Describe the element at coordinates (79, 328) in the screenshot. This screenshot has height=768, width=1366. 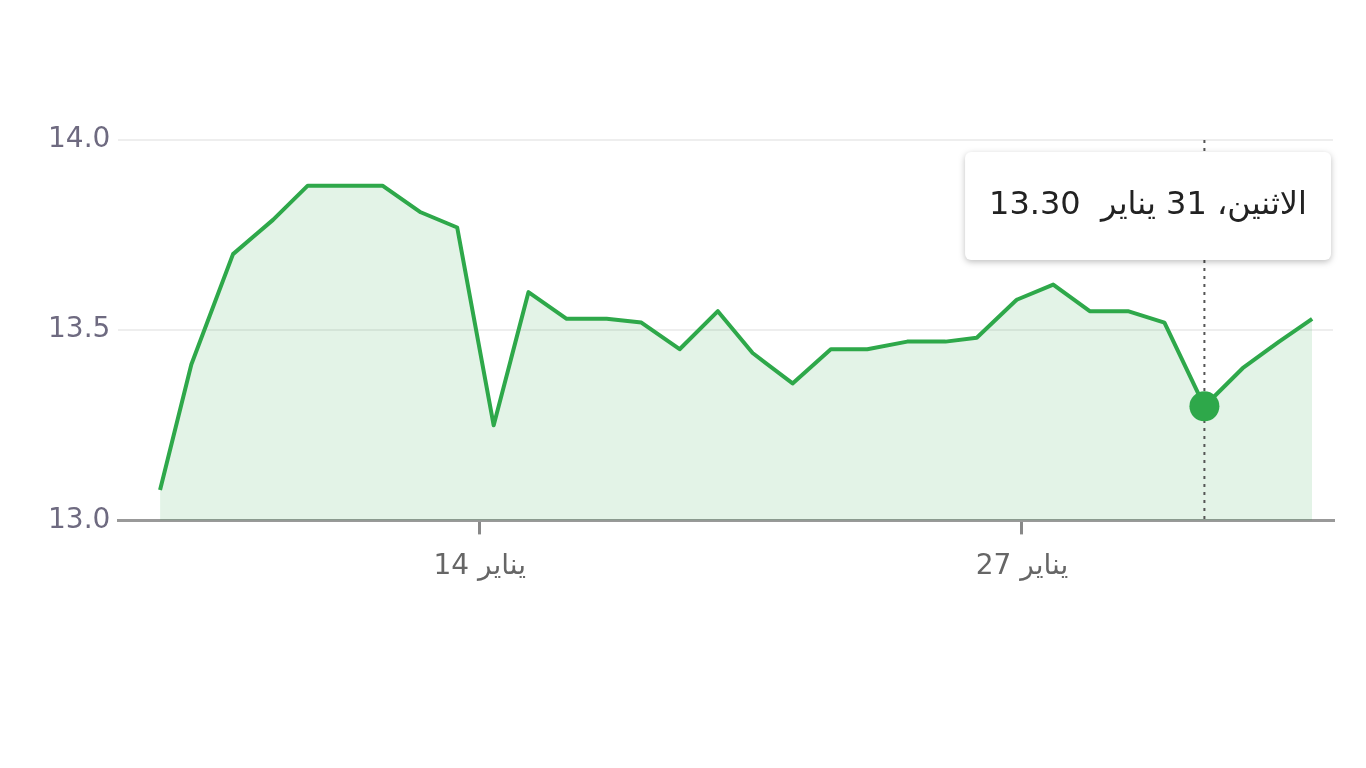
I see `y-tick-label: 13.5` at that location.